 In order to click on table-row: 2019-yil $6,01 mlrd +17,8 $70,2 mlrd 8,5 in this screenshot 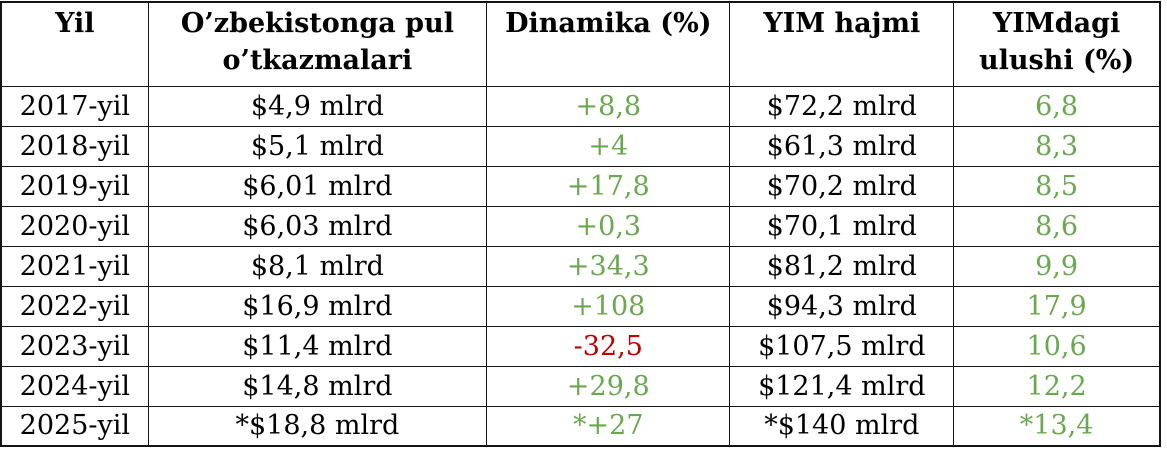, I will do `click(580, 186)`.